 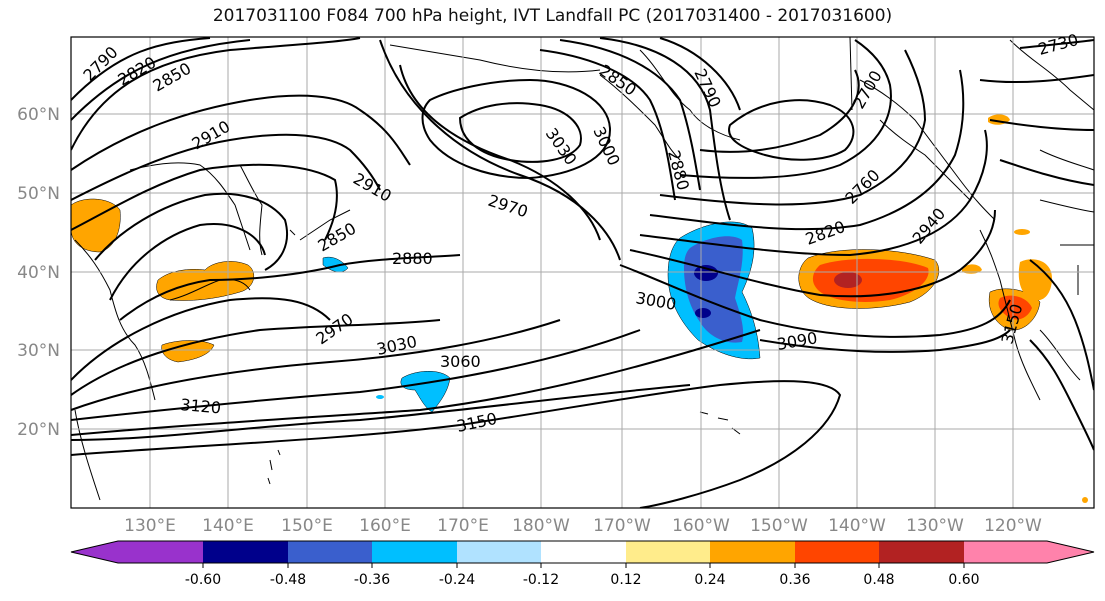 What do you see at coordinates (935, 526) in the screenshot?
I see `lon-label: 130°W` at bounding box center [935, 526].